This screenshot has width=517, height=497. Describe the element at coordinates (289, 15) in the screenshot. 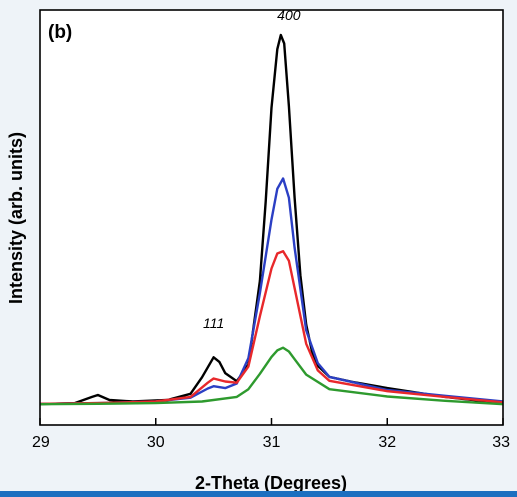

I see `peak-label-400: 400` at that location.